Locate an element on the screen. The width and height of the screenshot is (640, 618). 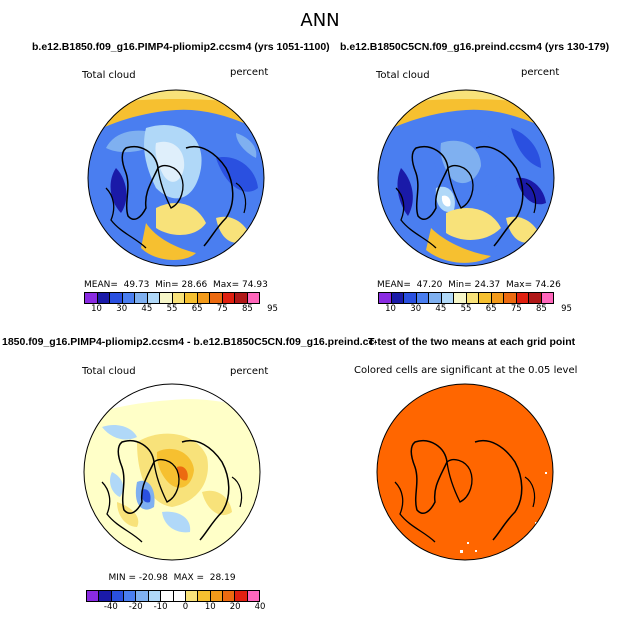
panel-3-polar-map is located at coordinates (172, 472).